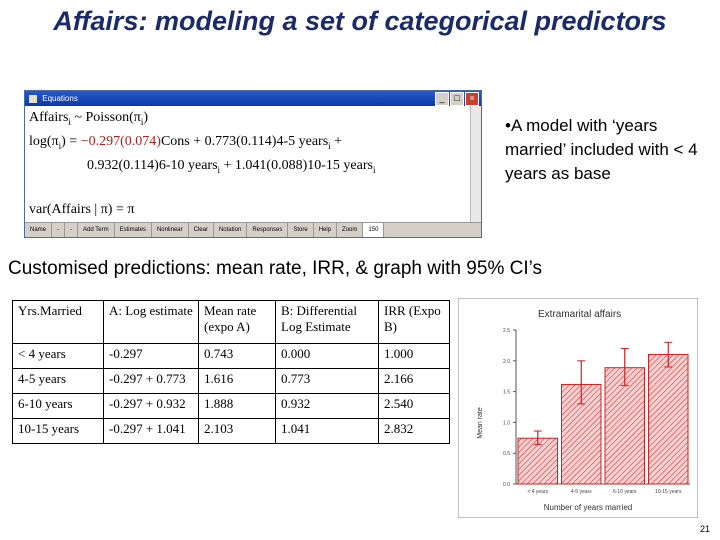 The image size is (720, 540). What do you see at coordinates (237, 406) in the screenshot?
I see `table-cell: 1.888` at bounding box center [237, 406].